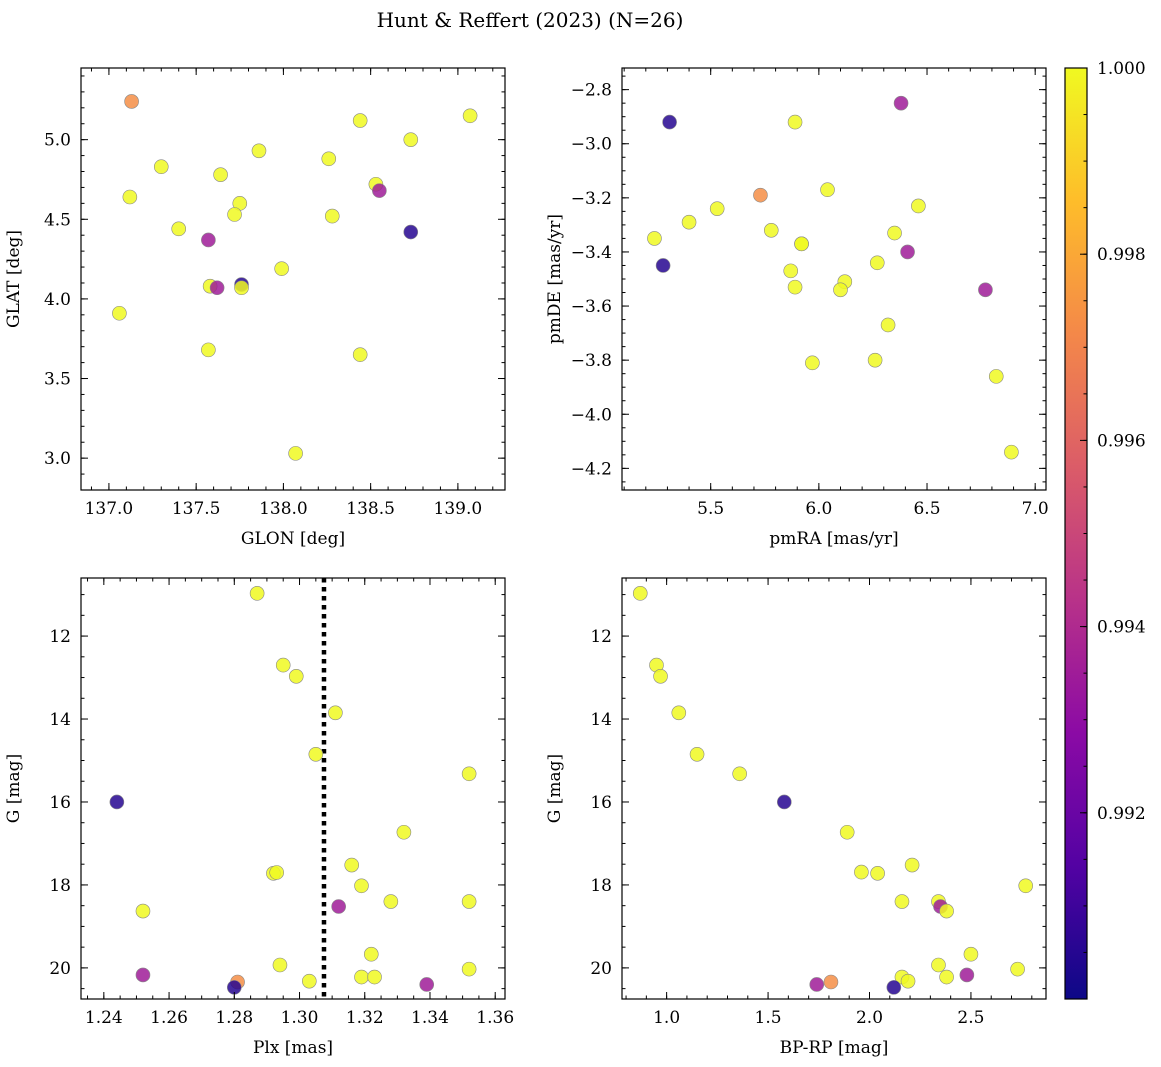 This screenshot has height=1067, width=1161. Describe the element at coordinates (458, 509) in the screenshot. I see `x-tick-label: 139.0` at that location.